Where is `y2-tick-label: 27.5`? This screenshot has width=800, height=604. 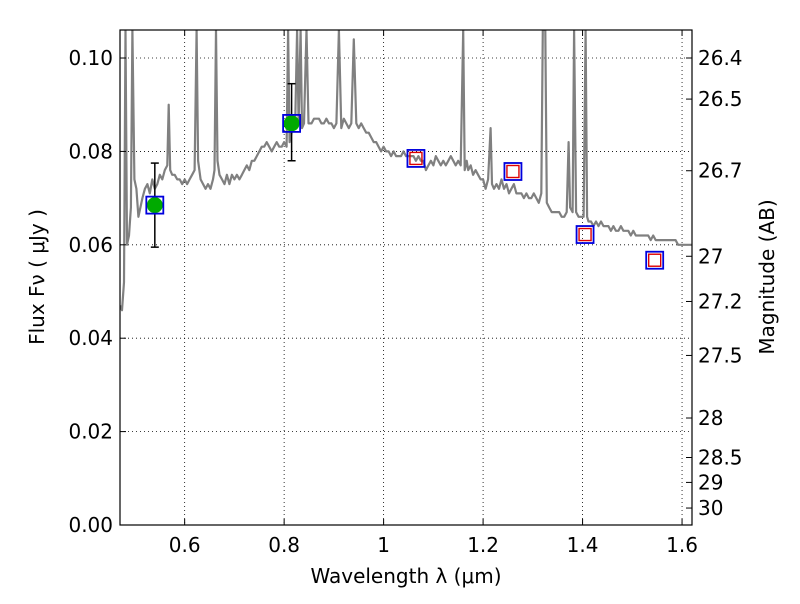
y2-tick-label: 27.5 is located at coordinates (720, 355).